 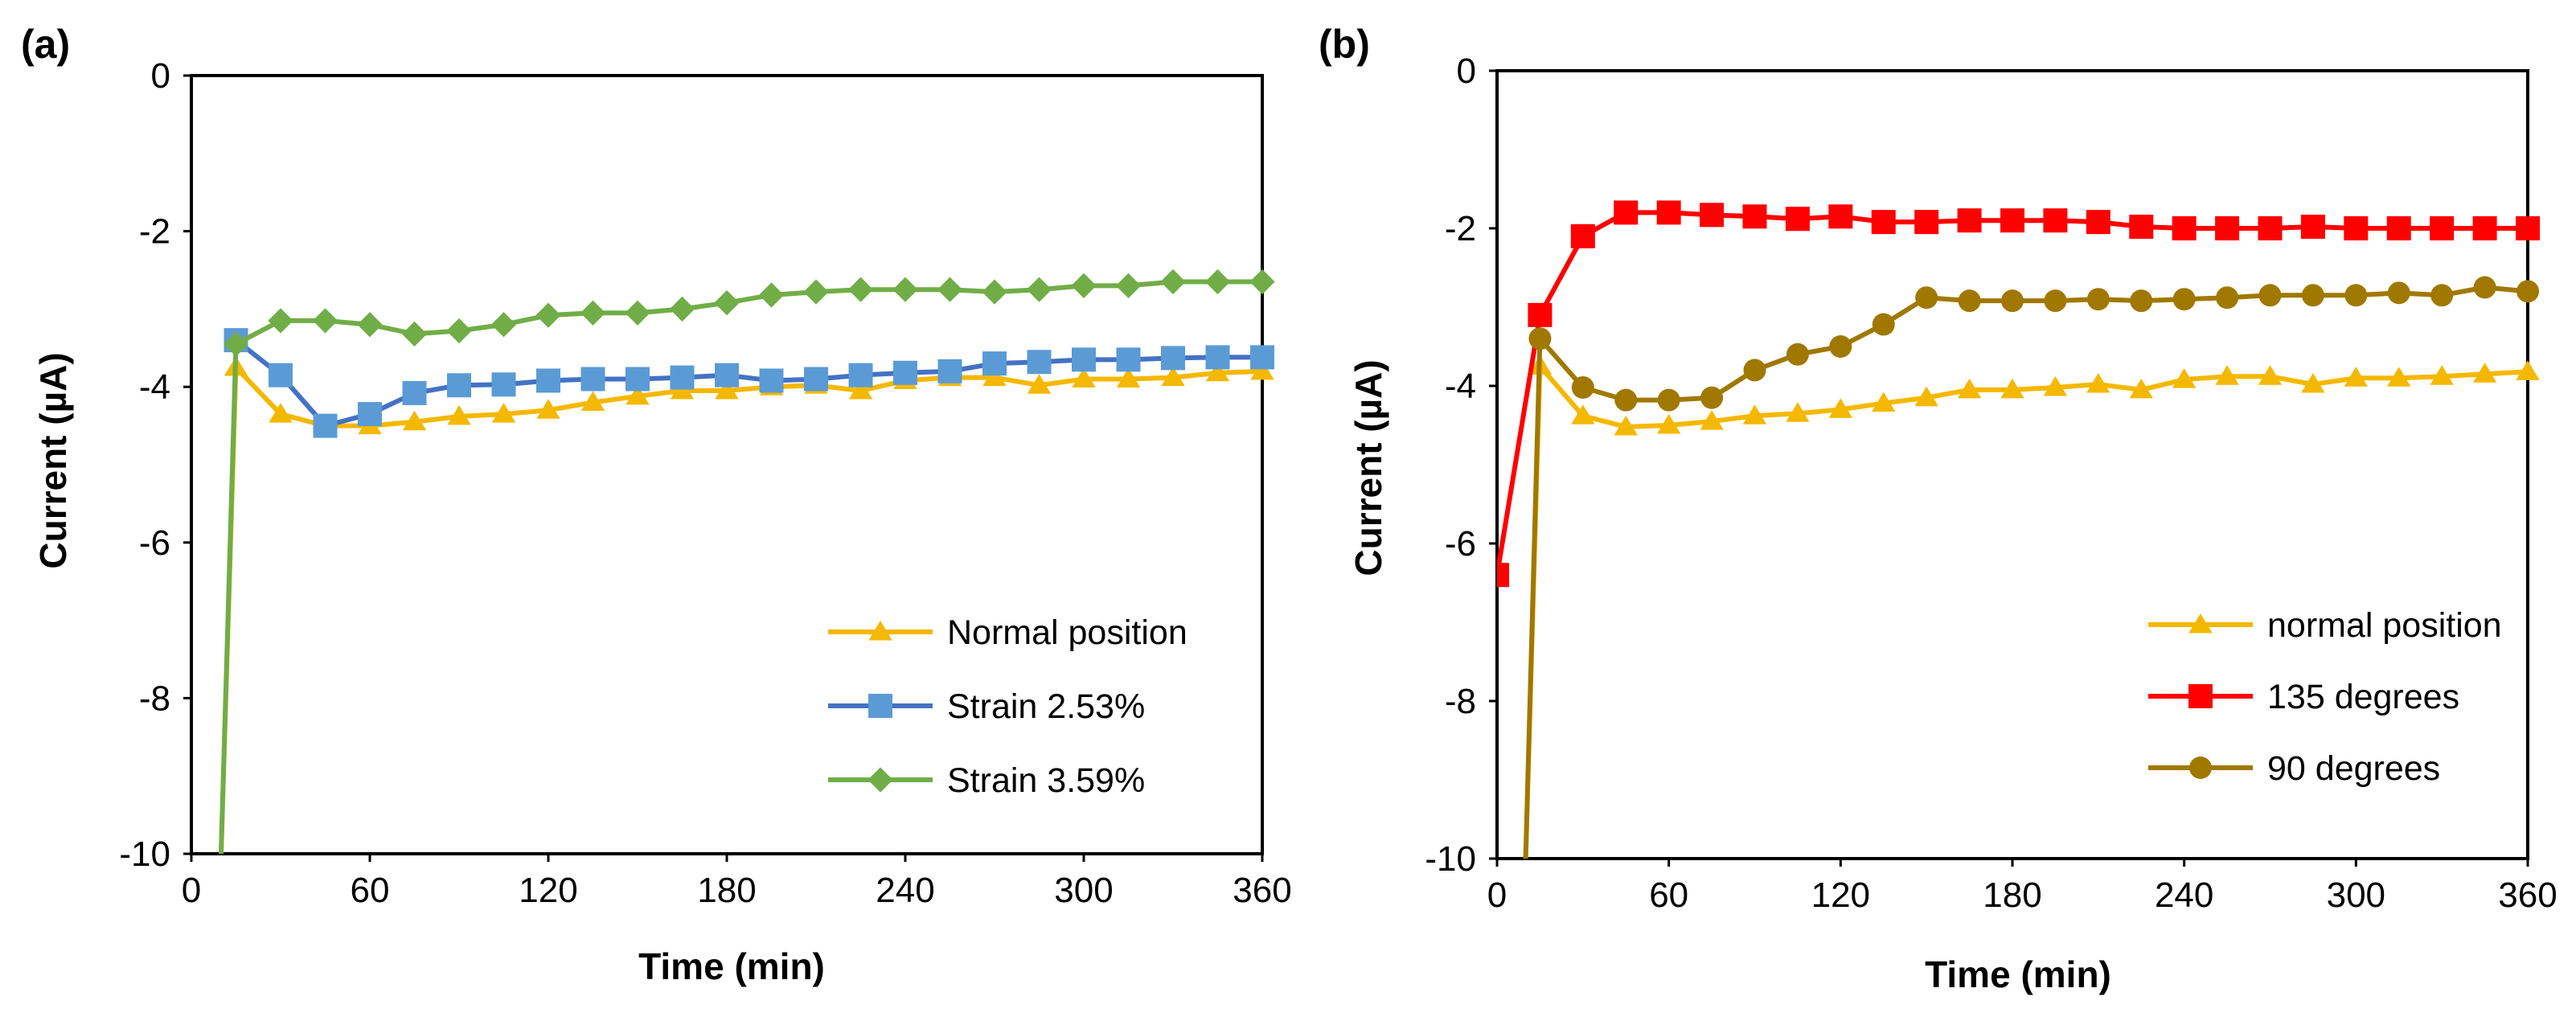 What do you see at coordinates (1497, 895) in the screenshot?
I see `x-tick-label: 0` at bounding box center [1497, 895].